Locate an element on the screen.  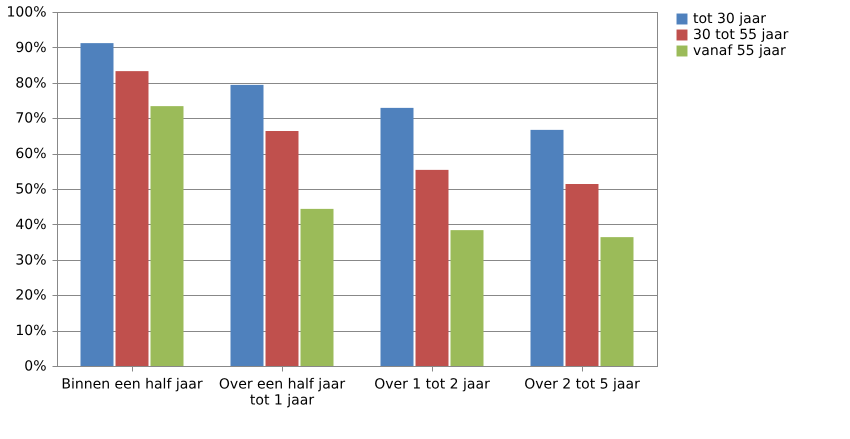
x-tick-label: Over 2 tot 5 jaar is located at coordinates (582, 384).